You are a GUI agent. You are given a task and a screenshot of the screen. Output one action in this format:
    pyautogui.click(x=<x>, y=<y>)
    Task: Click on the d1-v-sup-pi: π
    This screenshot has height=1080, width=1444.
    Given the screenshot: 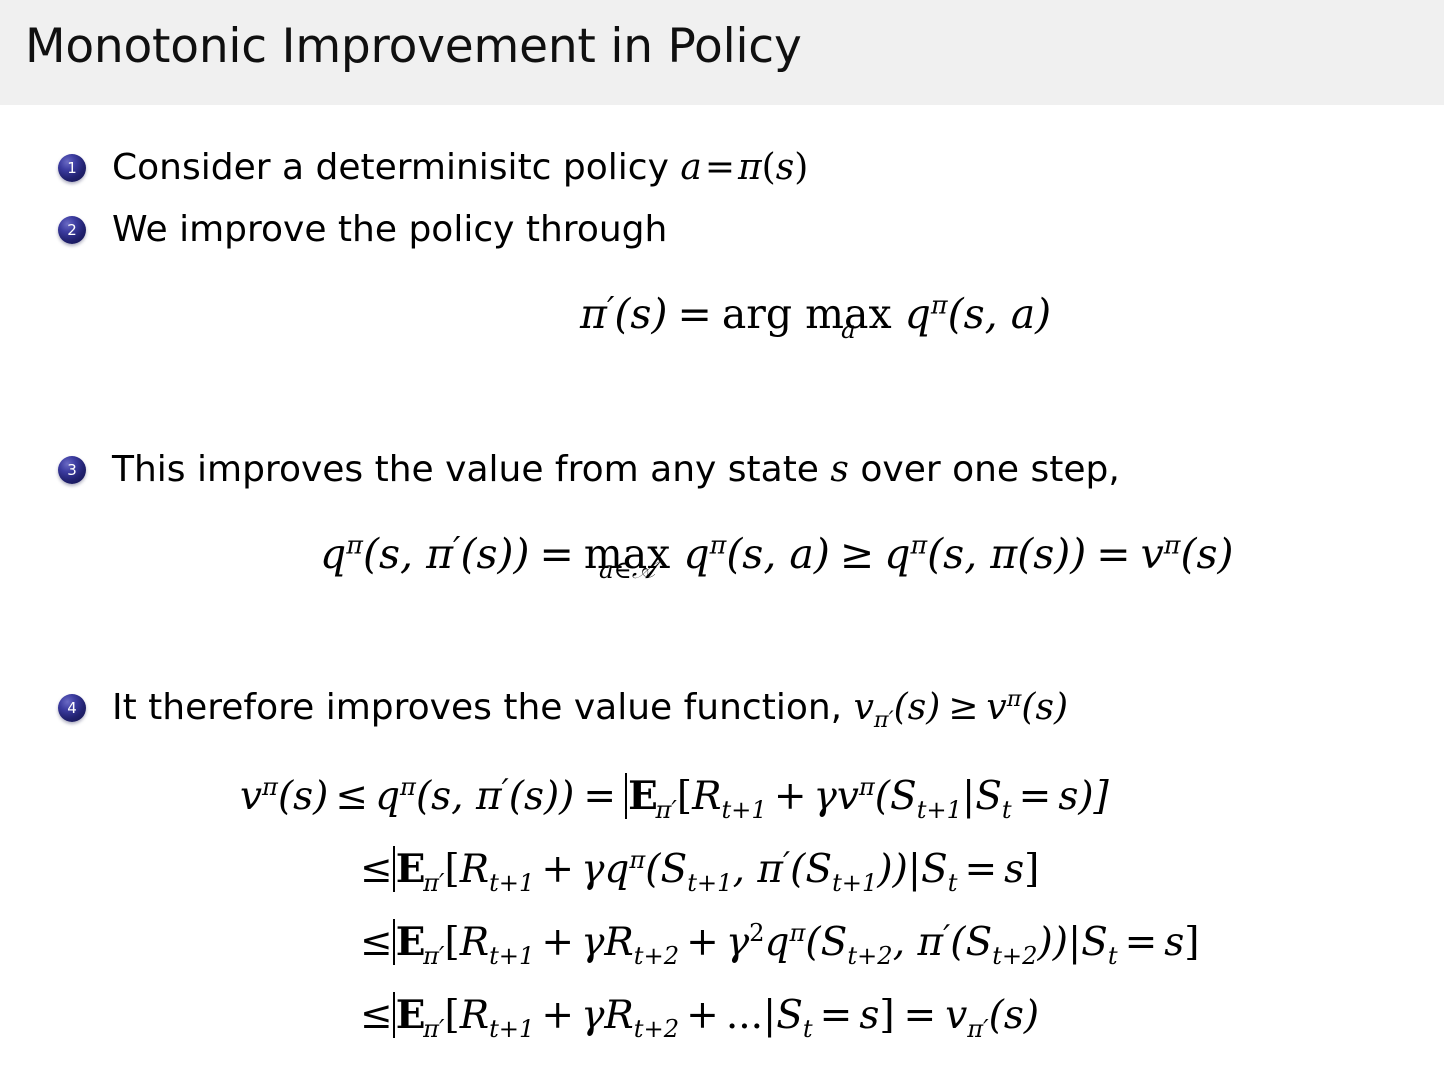 What is the action you would take?
    pyautogui.click(x=270, y=787)
    